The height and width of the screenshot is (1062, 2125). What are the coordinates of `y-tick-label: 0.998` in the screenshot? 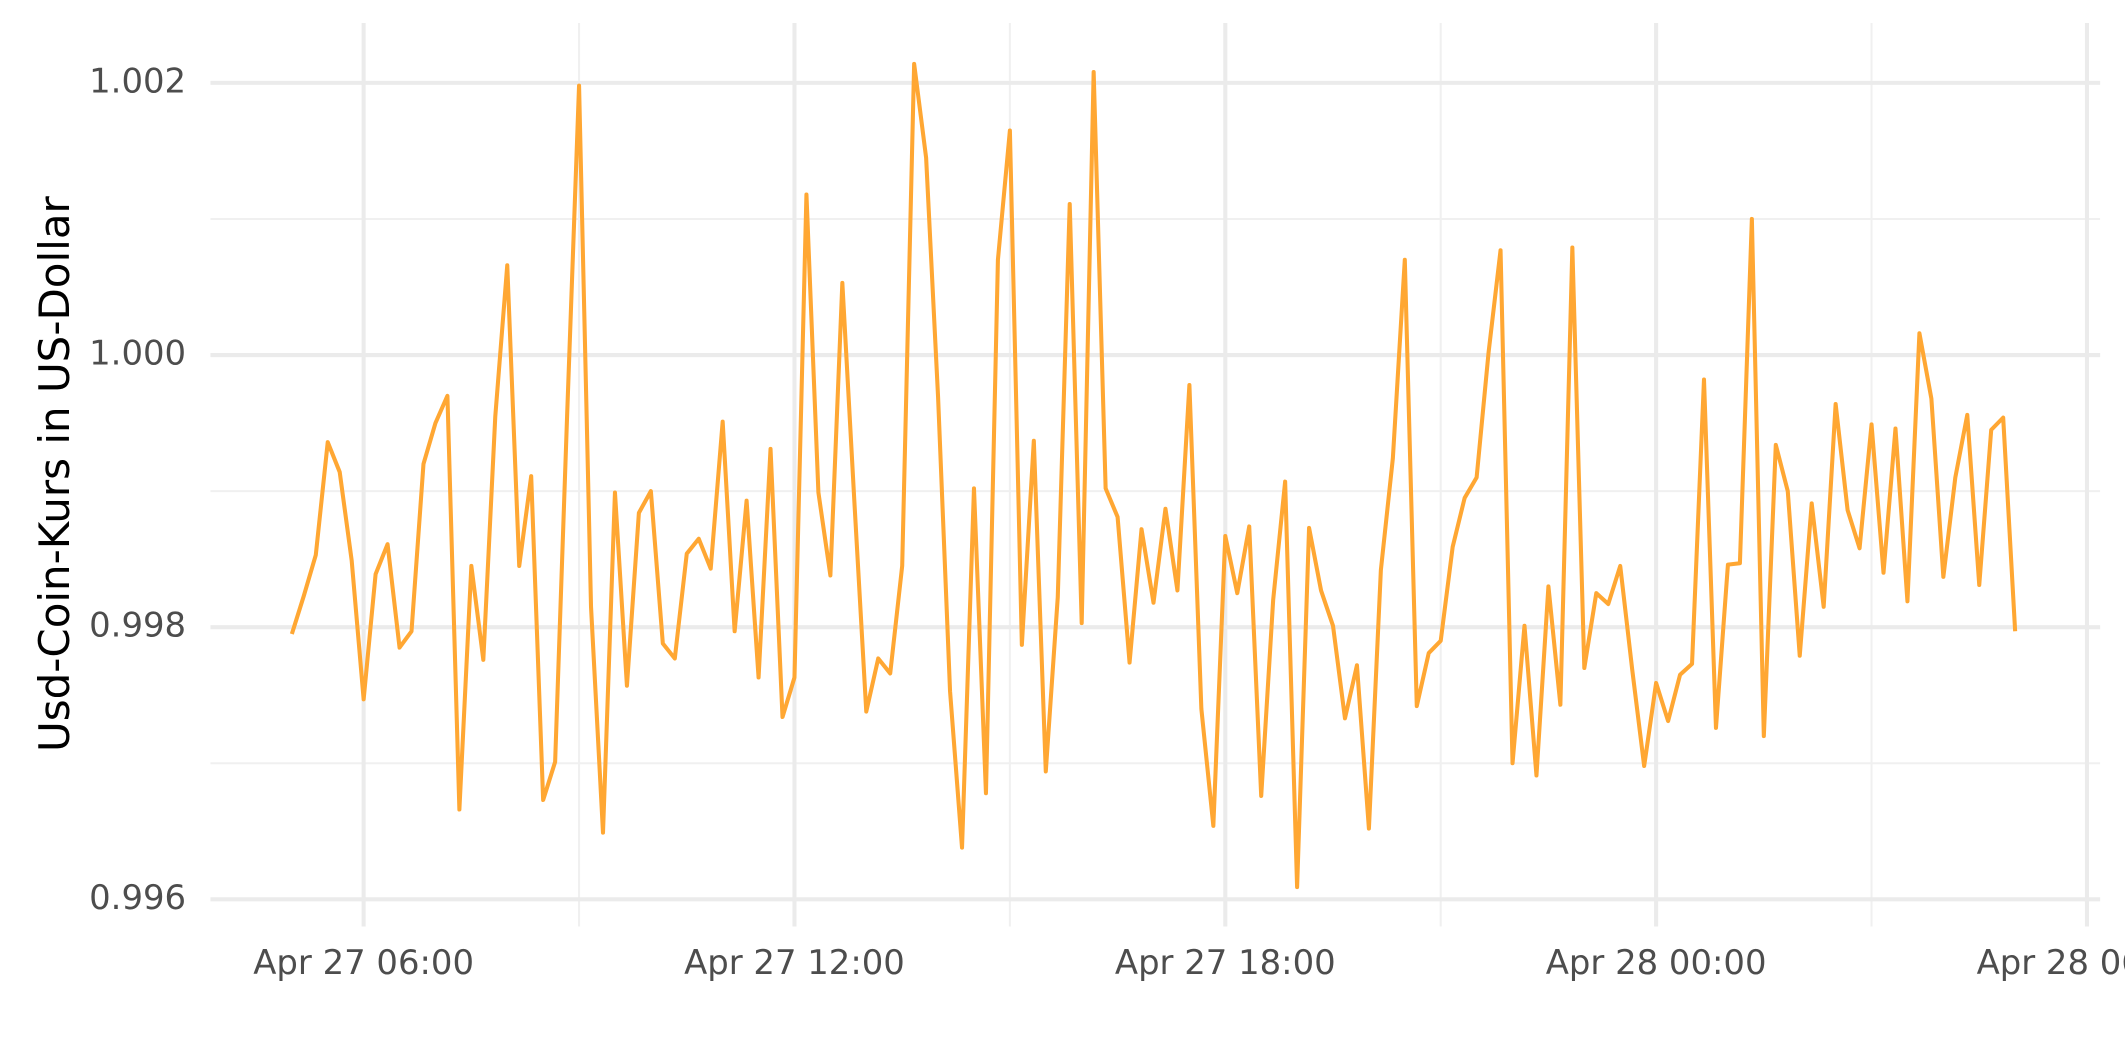 It's located at (137, 625).